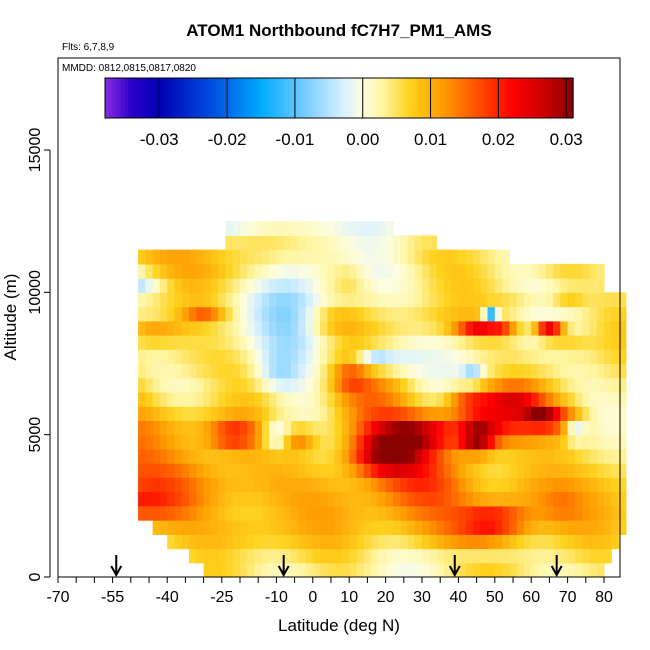 This screenshot has height=650, width=650. What do you see at coordinates (349, 597) in the screenshot?
I see `x-tick-label: 10` at bounding box center [349, 597].